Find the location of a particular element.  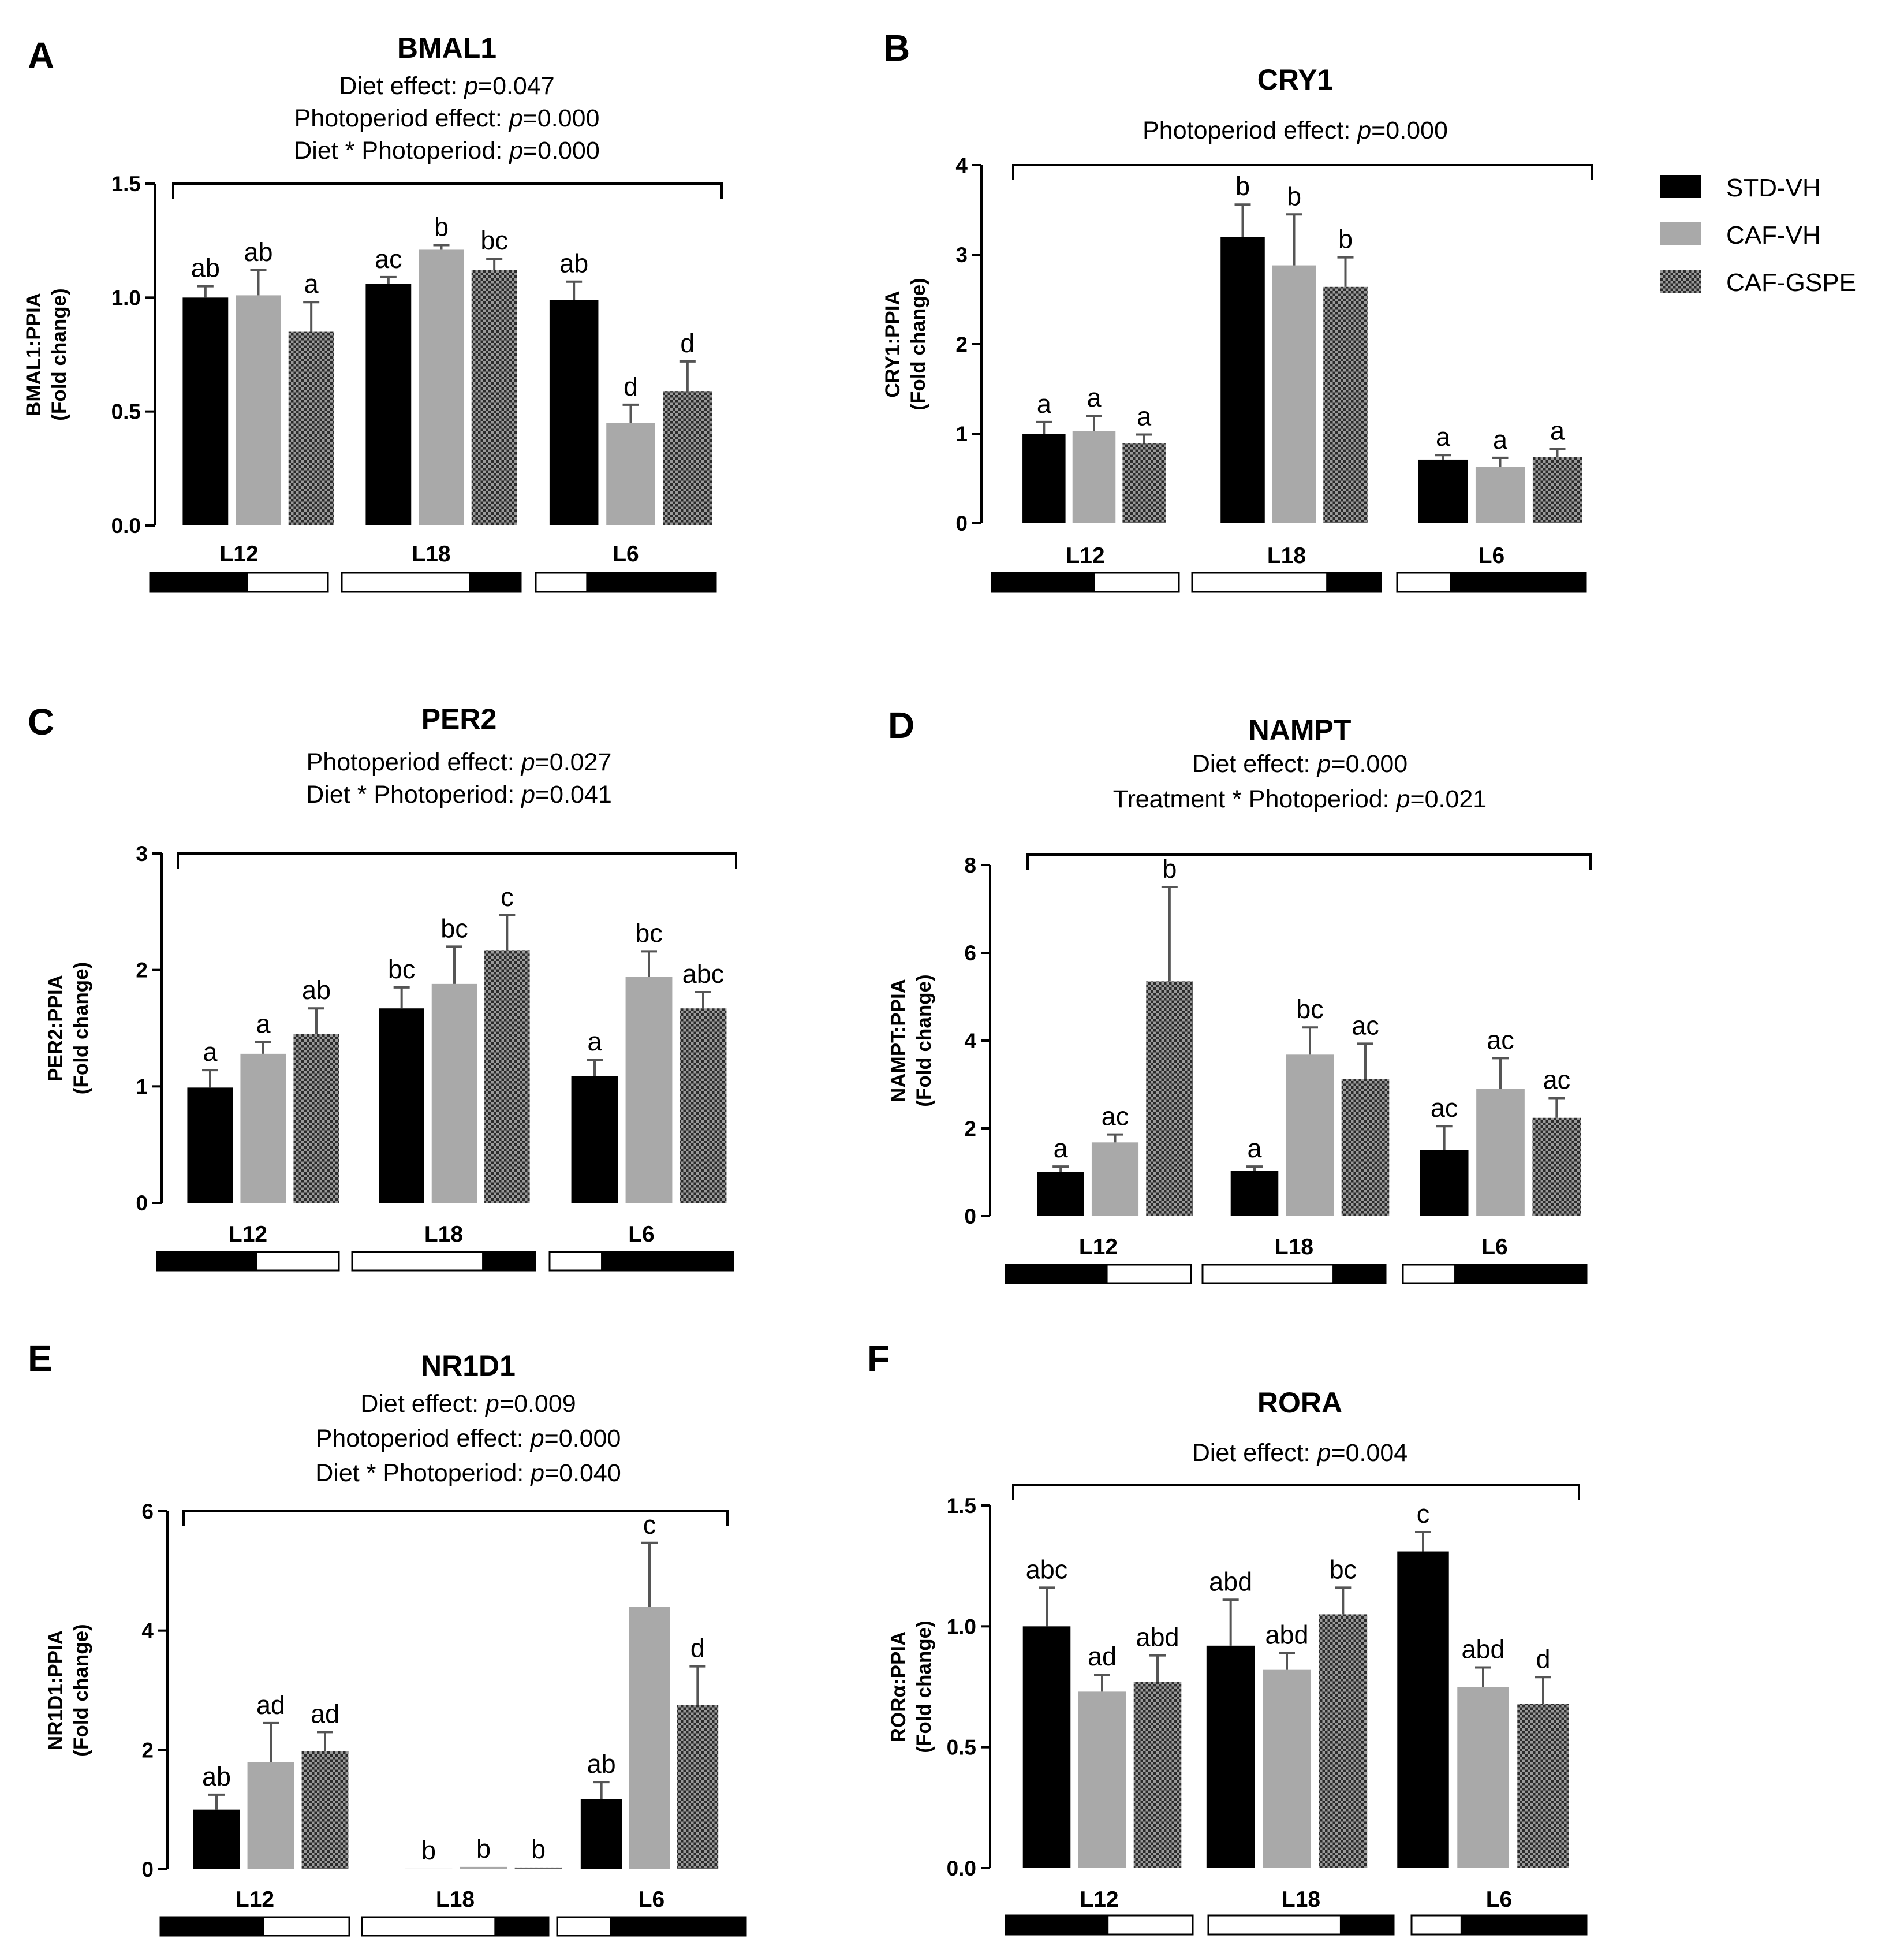

stat-text: Diet effect: is located at coordinates (401, 86).